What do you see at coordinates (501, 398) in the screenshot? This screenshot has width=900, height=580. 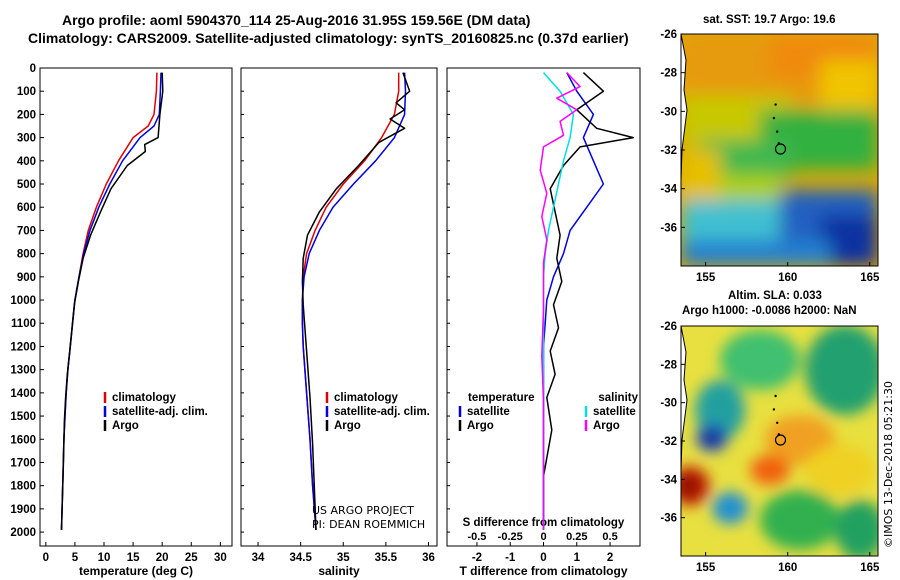 I see `legend-title-temperature: temperature` at bounding box center [501, 398].